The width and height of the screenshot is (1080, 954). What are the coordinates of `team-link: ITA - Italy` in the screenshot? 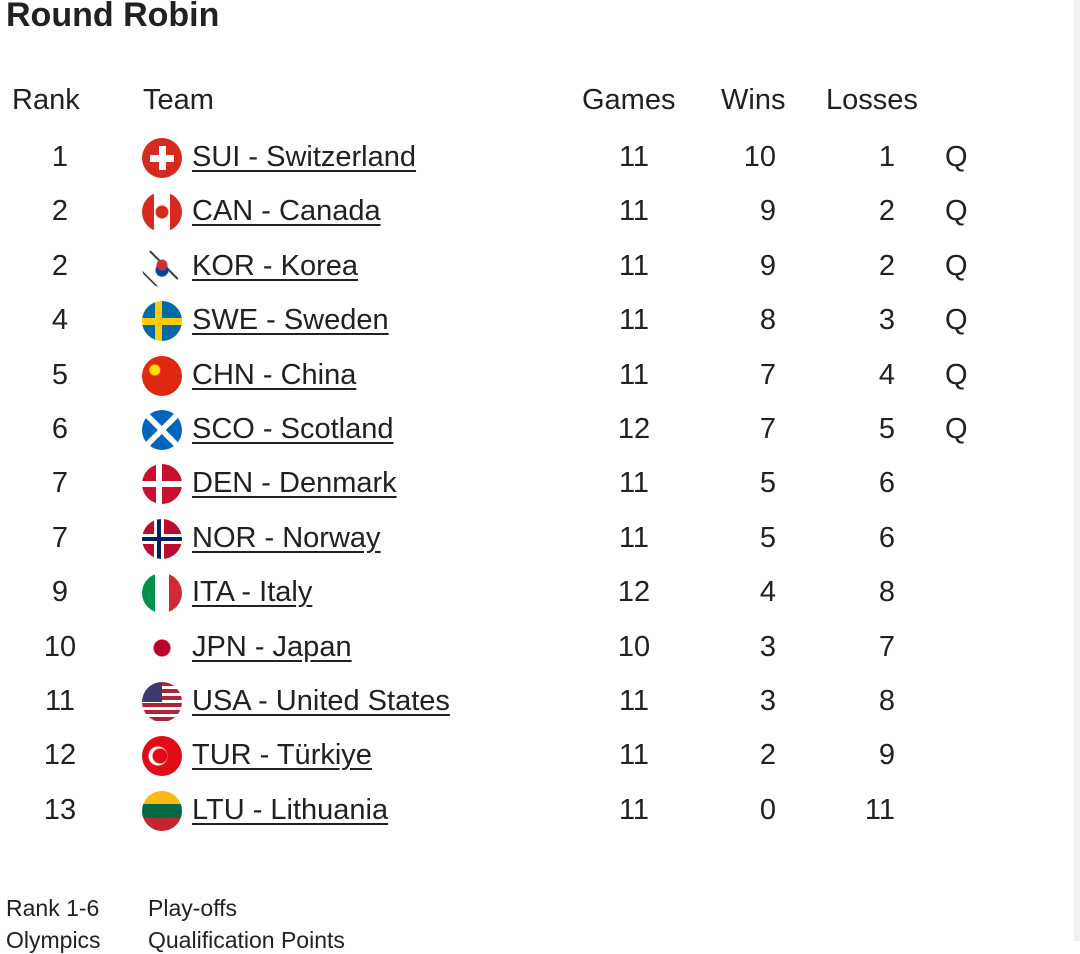 It's located at (252, 592).